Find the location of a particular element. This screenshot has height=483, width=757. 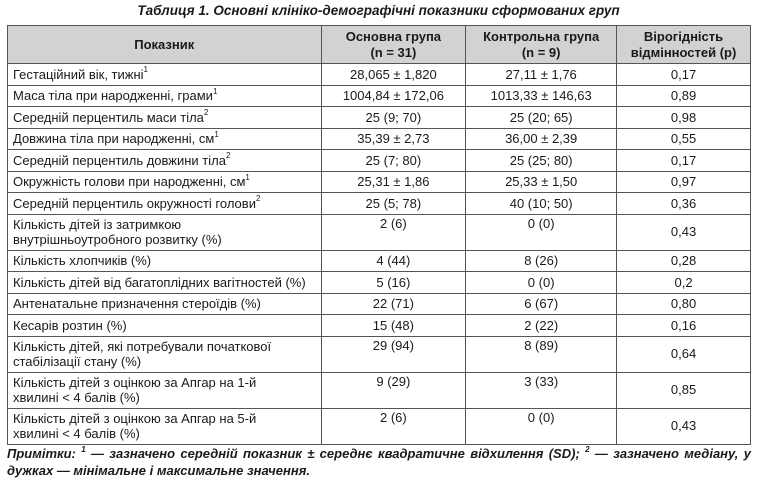

row-label: Кількість дітей із затримкою is located at coordinates (97, 224).